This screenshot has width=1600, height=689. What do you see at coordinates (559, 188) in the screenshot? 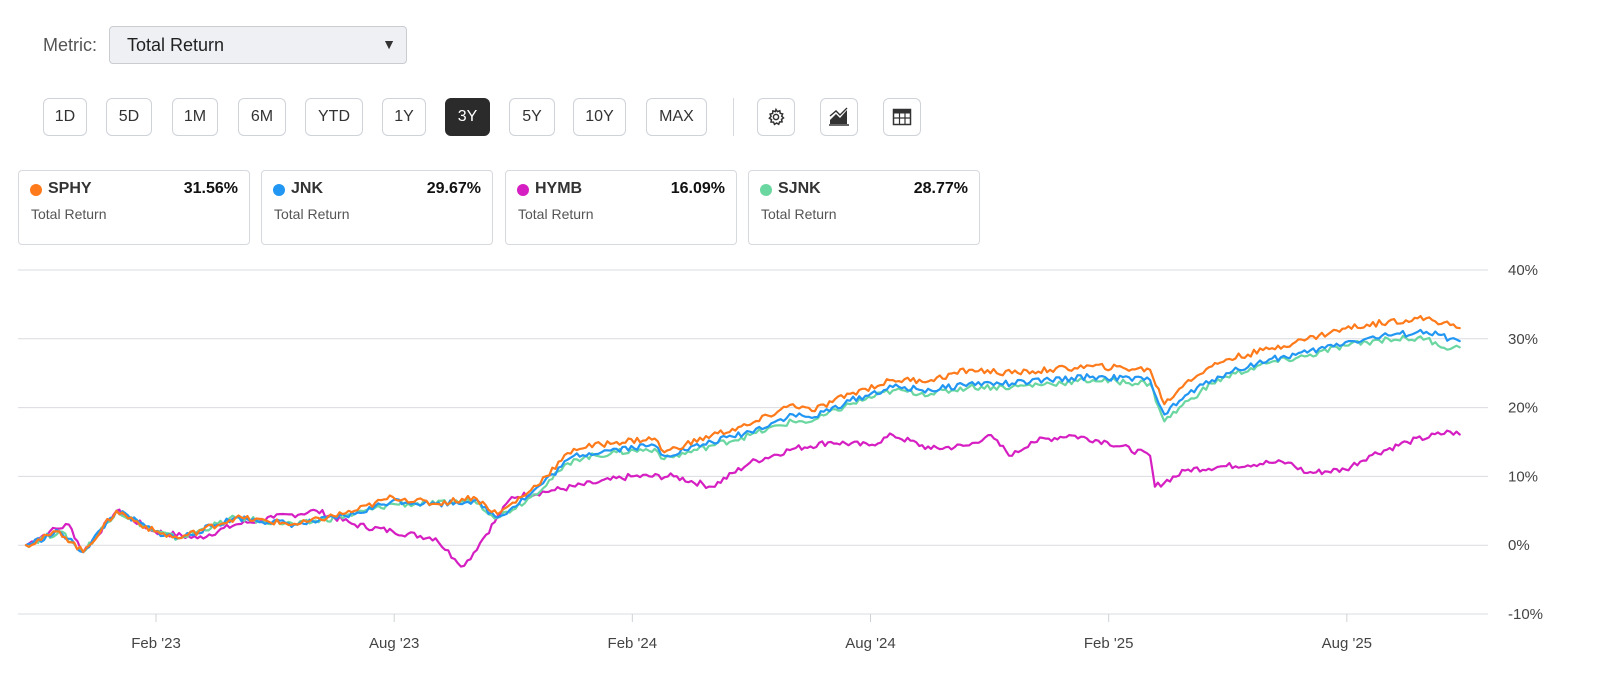
I see `legend-ticker: HYMB` at bounding box center [559, 188].